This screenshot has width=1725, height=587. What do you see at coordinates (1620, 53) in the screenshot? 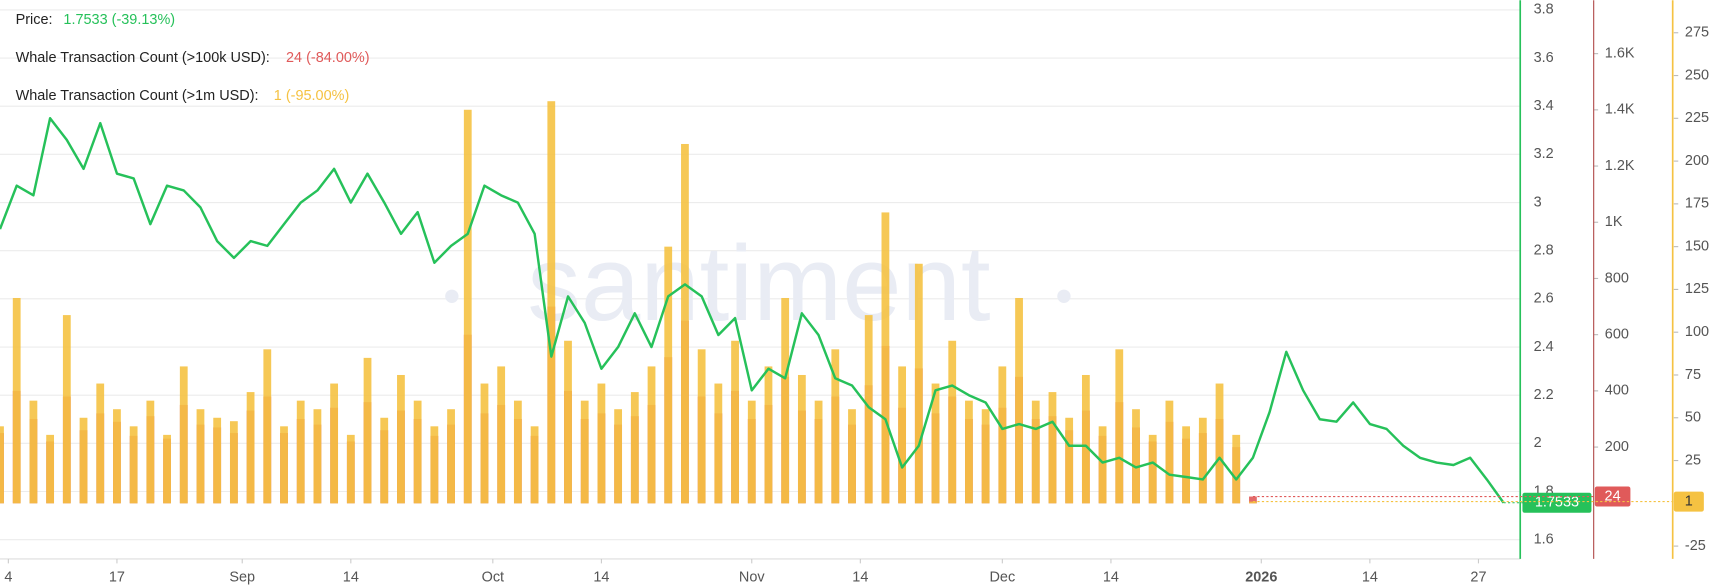
I see `y-tick-label: 1.6K` at bounding box center [1620, 53].